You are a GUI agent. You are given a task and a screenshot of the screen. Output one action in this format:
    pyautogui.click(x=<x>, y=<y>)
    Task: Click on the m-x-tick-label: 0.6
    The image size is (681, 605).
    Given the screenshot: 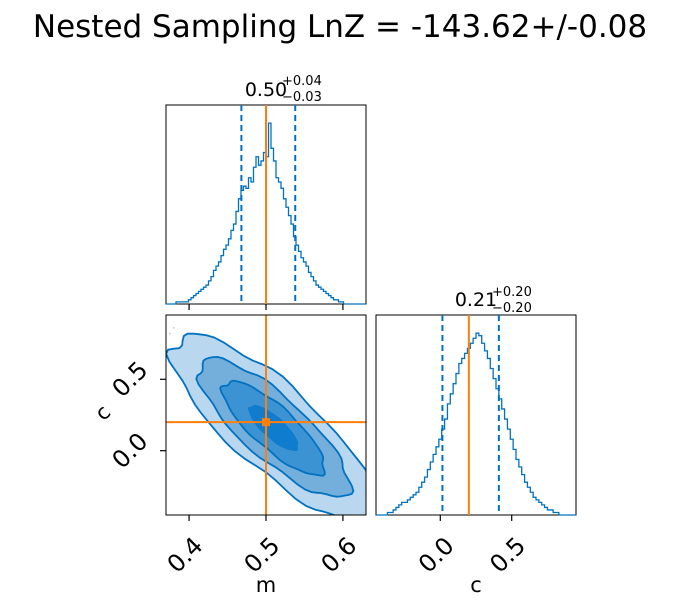 What is the action you would take?
    pyautogui.click(x=339, y=555)
    